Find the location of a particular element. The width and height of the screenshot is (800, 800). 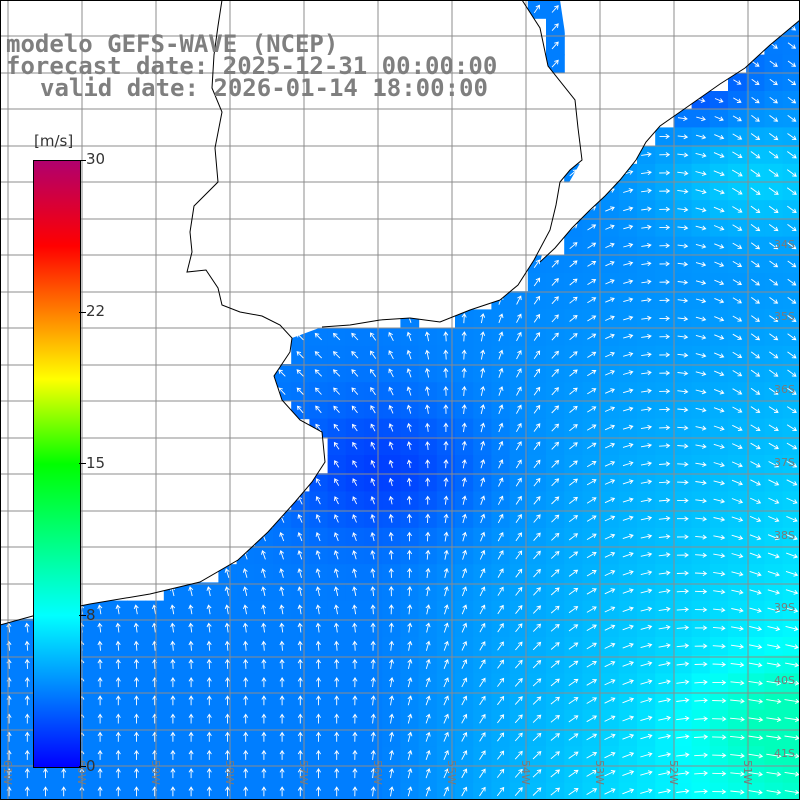

colorbar-tick-label: 8 is located at coordinates (91, 615).